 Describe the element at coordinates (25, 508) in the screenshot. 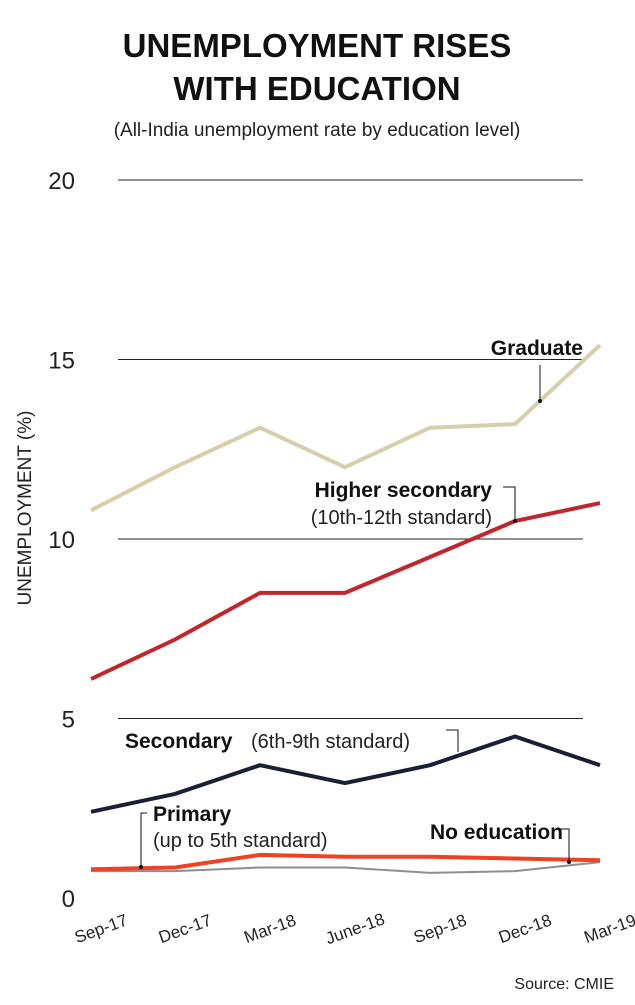

I see `y-axis-label: UNEMPLOYMENT (%)` at that location.